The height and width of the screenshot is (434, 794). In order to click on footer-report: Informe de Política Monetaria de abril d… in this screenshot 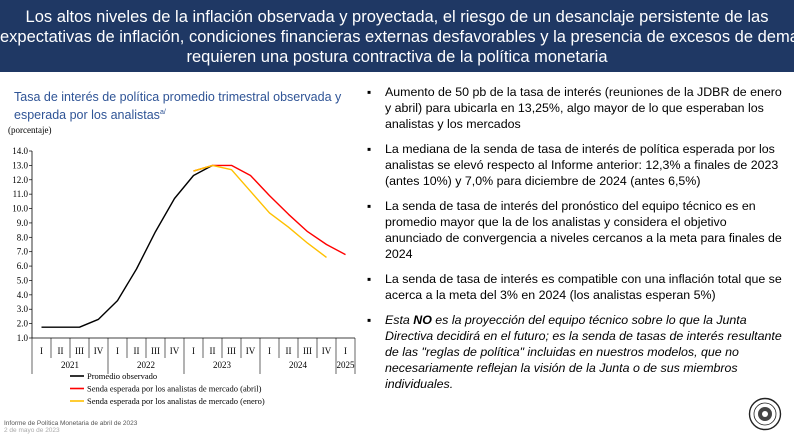, I will do `click(71, 423)`.